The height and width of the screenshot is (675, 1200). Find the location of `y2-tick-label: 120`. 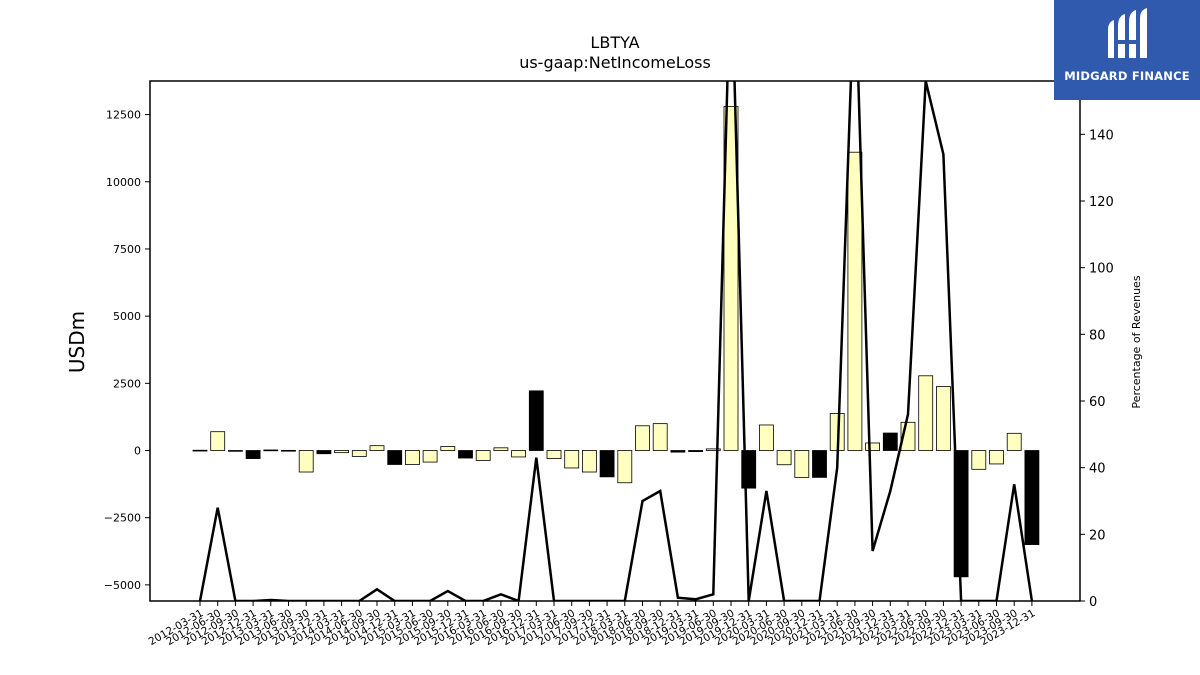

y2-tick-label: 120 is located at coordinates (1101, 202).